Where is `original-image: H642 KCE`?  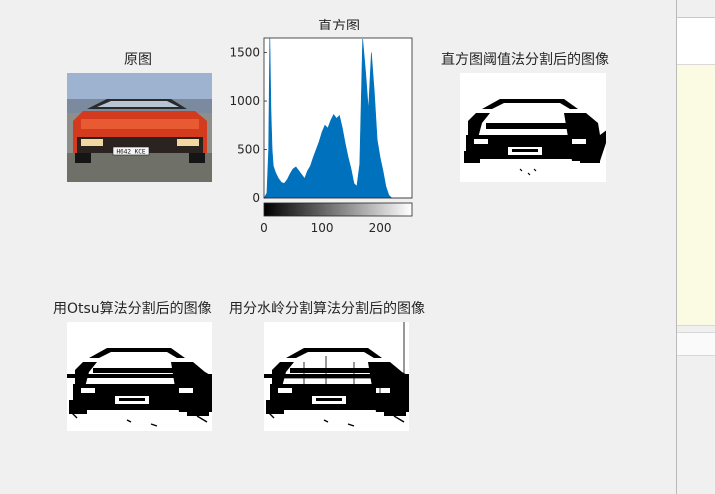
original-image: H642 KCE is located at coordinates (139, 127).